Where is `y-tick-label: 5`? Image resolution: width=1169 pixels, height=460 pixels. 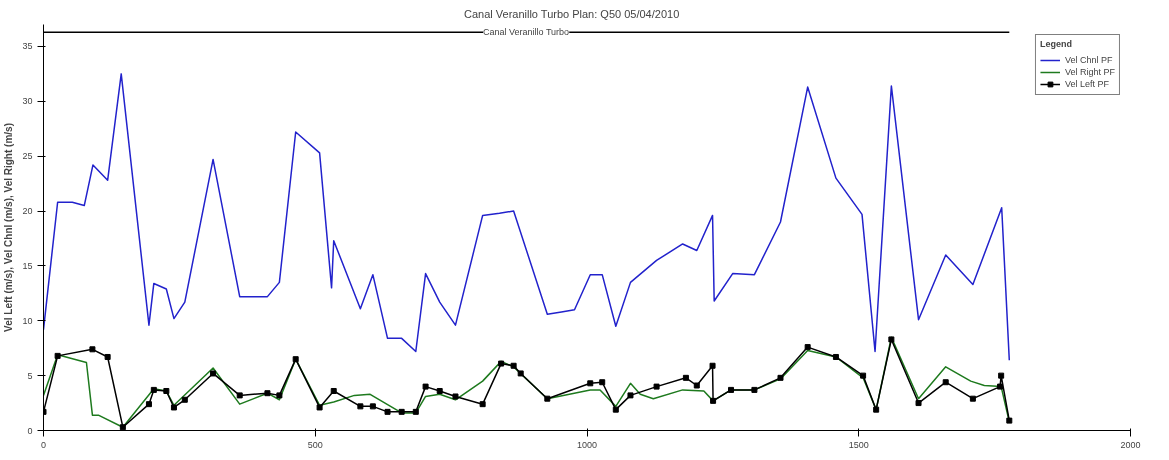
y-tick-label: 5 is located at coordinates (30, 375).